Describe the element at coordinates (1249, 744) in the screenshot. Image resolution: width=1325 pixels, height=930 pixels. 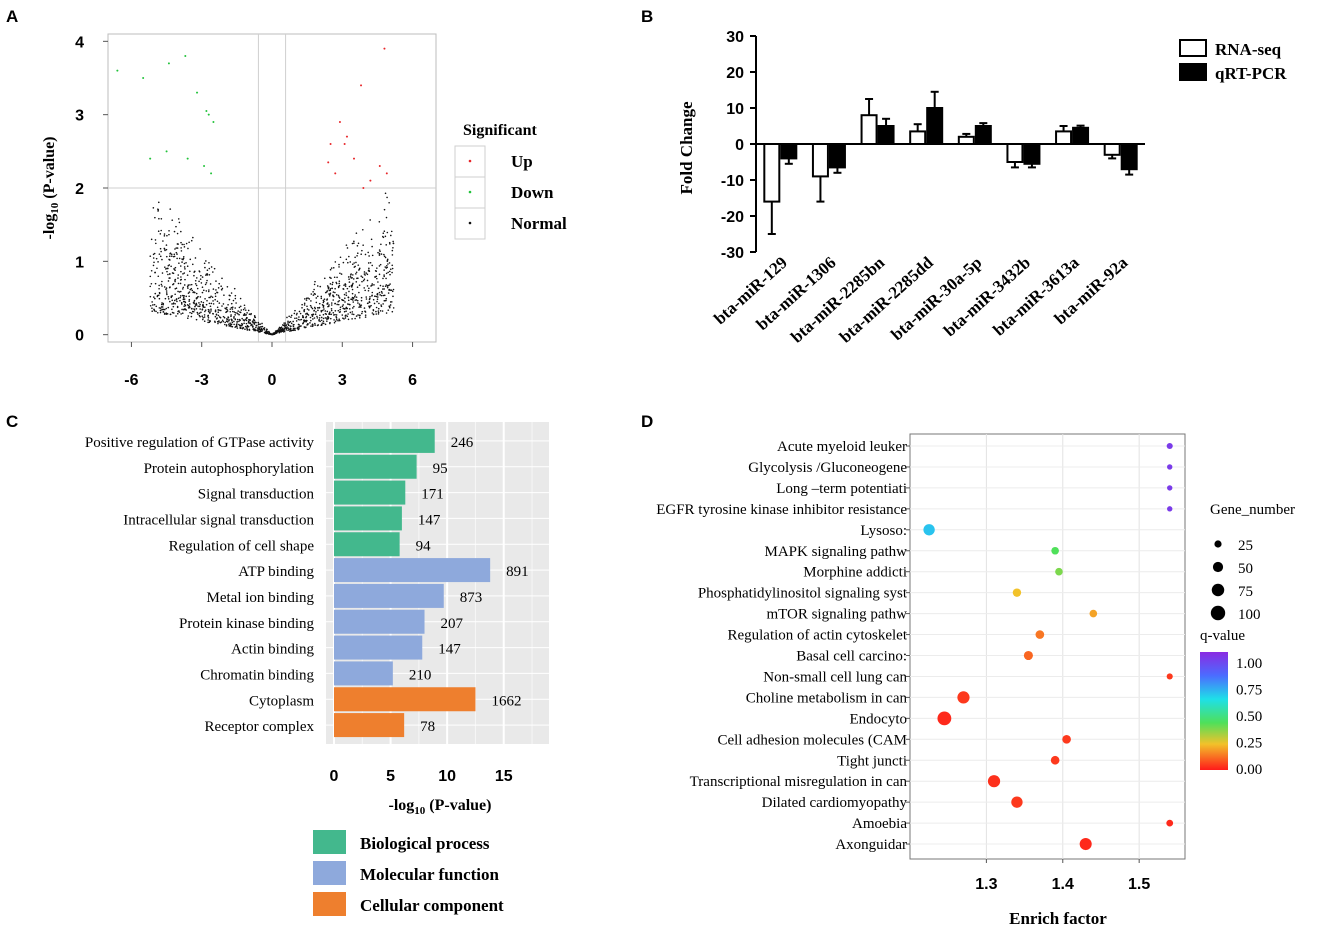
I see `q-value-legend-label: 0.25` at that location.